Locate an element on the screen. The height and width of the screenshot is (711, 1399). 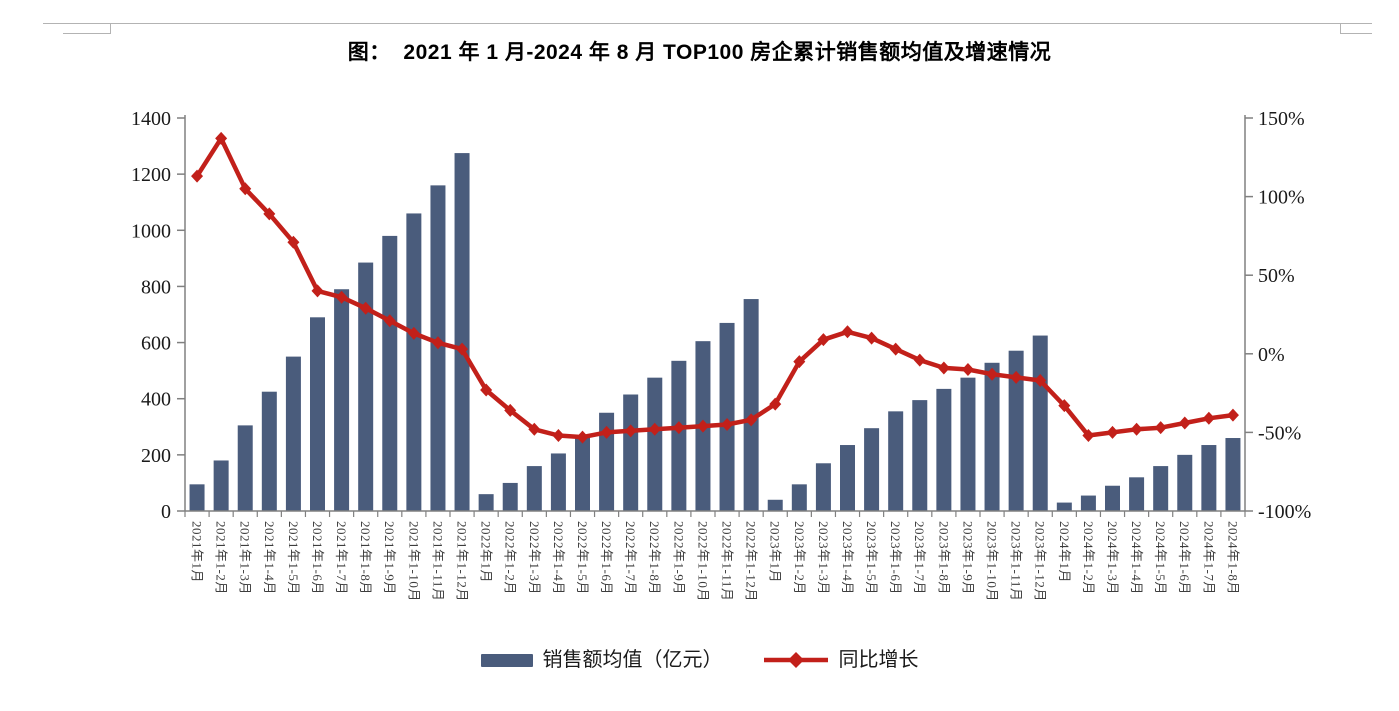
x-axis-label: 2022年1-9月 is located at coordinates (678, 558).